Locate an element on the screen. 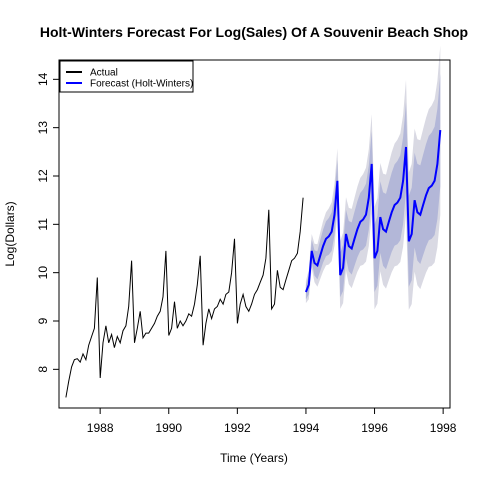  forecast-series-line is located at coordinates (373, 211).